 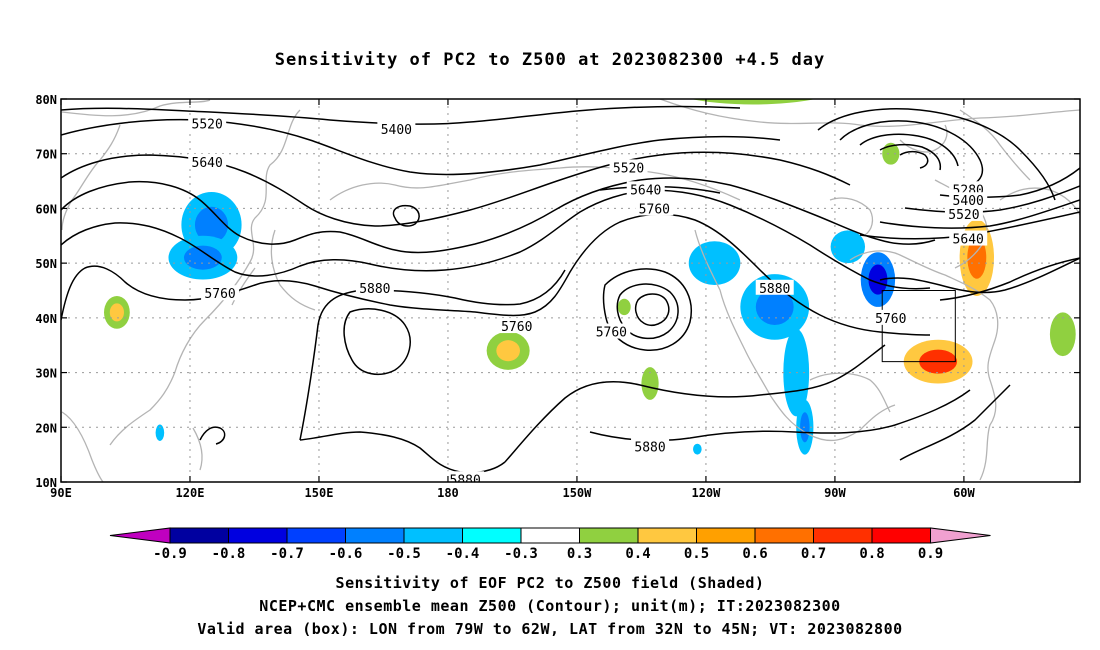 What do you see at coordinates (140, 535) in the screenshot?
I see `colorbar-below-triangle` at bounding box center [140, 535].